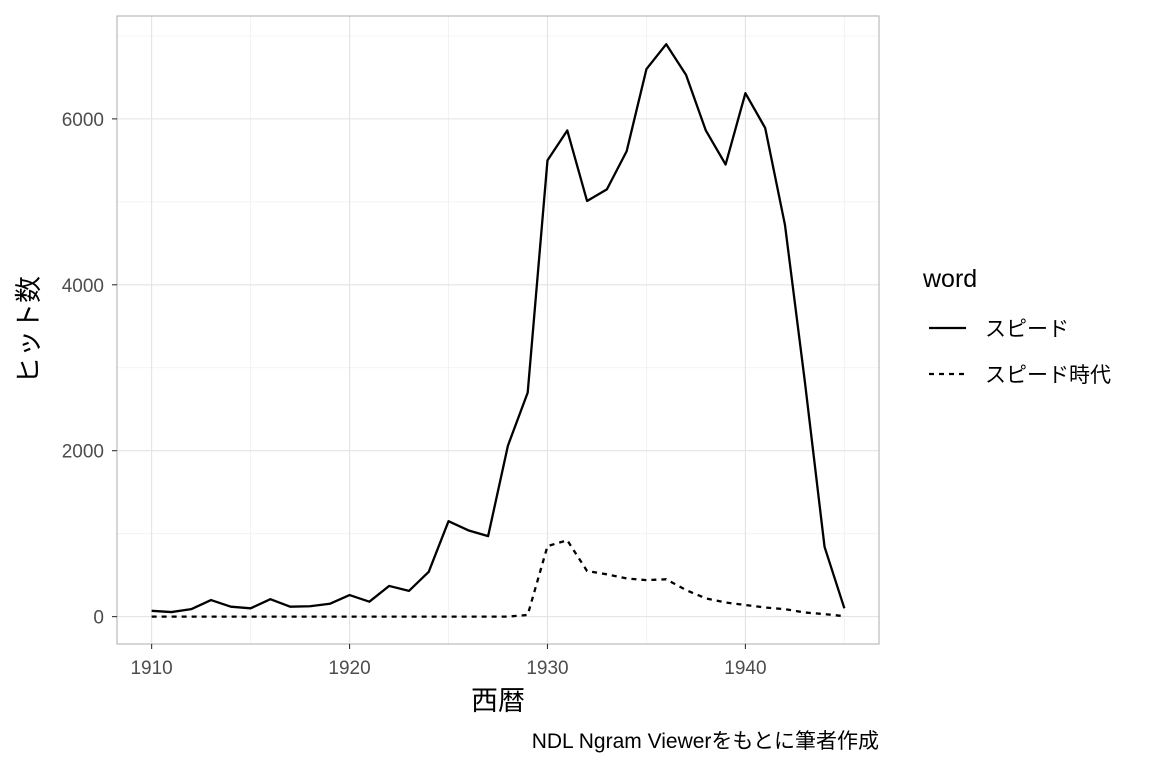  Describe the element at coordinates (151, 668) in the screenshot. I see `x-tick-label: 1910` at that location.